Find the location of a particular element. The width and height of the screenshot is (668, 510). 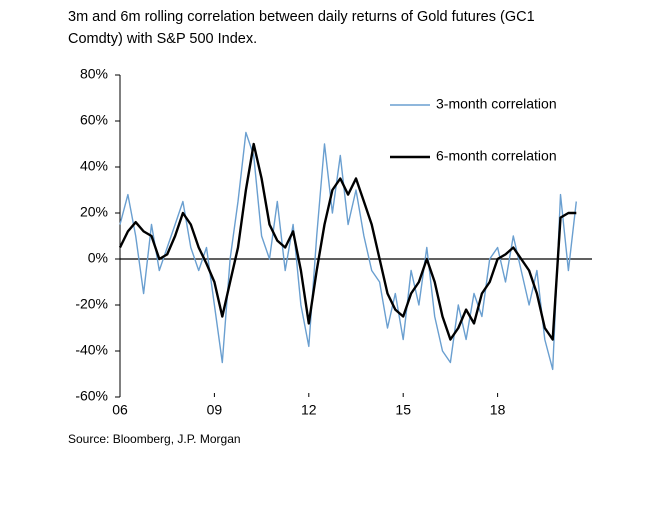

legend-label: 3-month correlation is located at coordinates (496, 104).